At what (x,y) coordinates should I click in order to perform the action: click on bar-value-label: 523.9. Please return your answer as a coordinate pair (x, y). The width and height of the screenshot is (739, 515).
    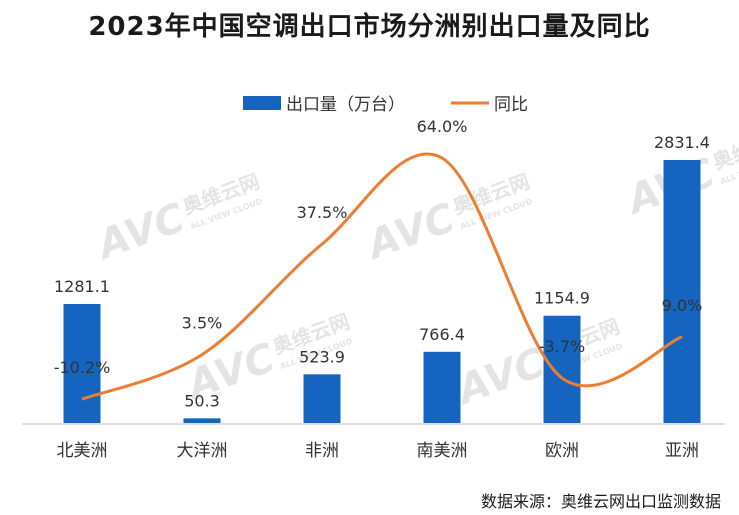
    Looking at the image, I should click on (322, 356).